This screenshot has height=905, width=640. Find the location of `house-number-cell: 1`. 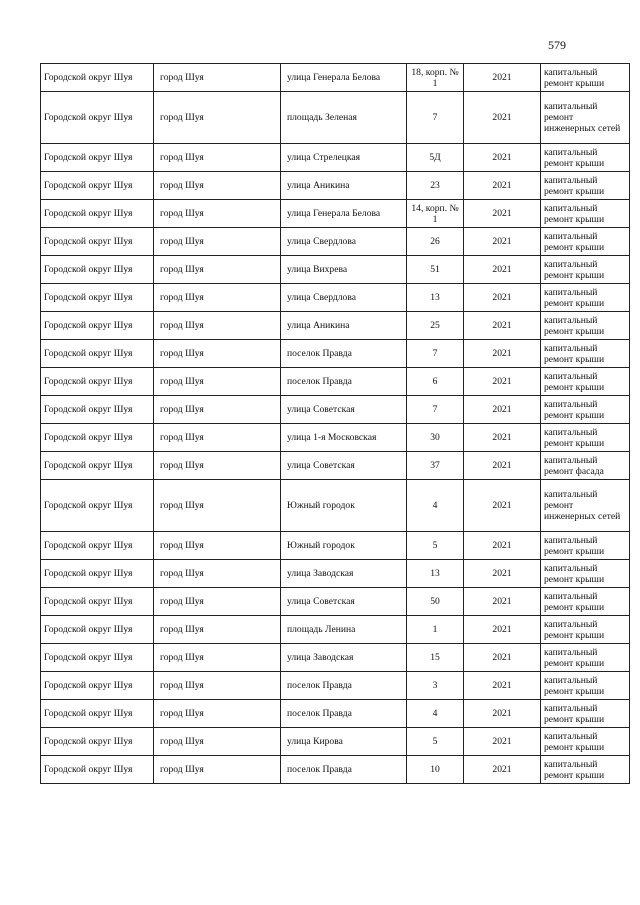

house-number-cell: 1 is located at coordinates (435, 629).